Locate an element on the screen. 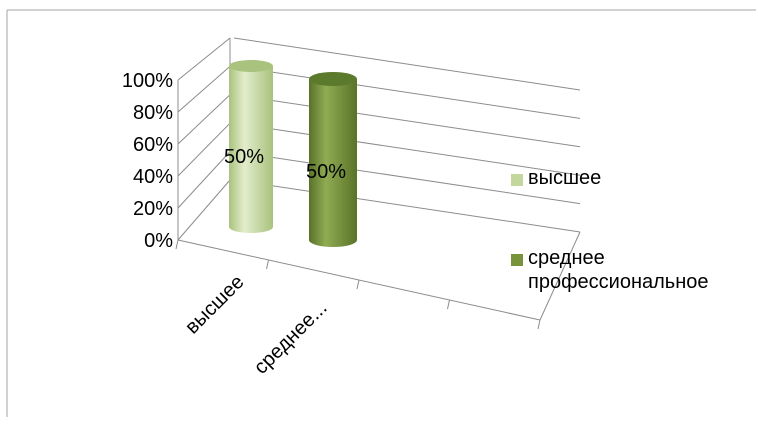  bars is located at coordinates (293, 153).